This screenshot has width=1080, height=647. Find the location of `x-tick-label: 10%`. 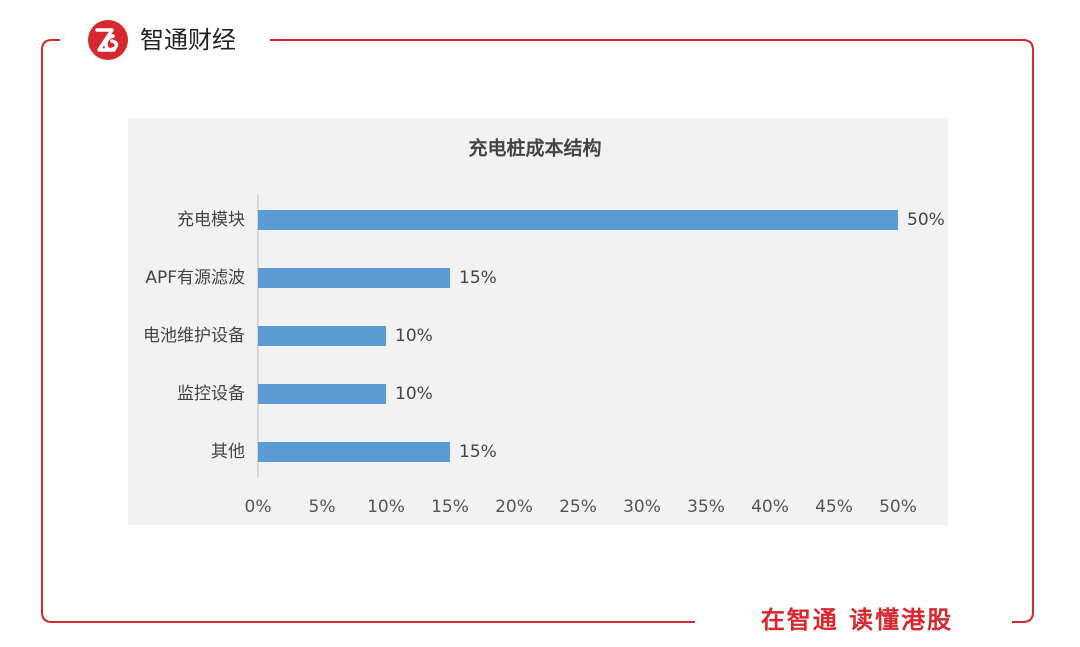

x-tick-label: 10% is located at coordinates (386, 507).